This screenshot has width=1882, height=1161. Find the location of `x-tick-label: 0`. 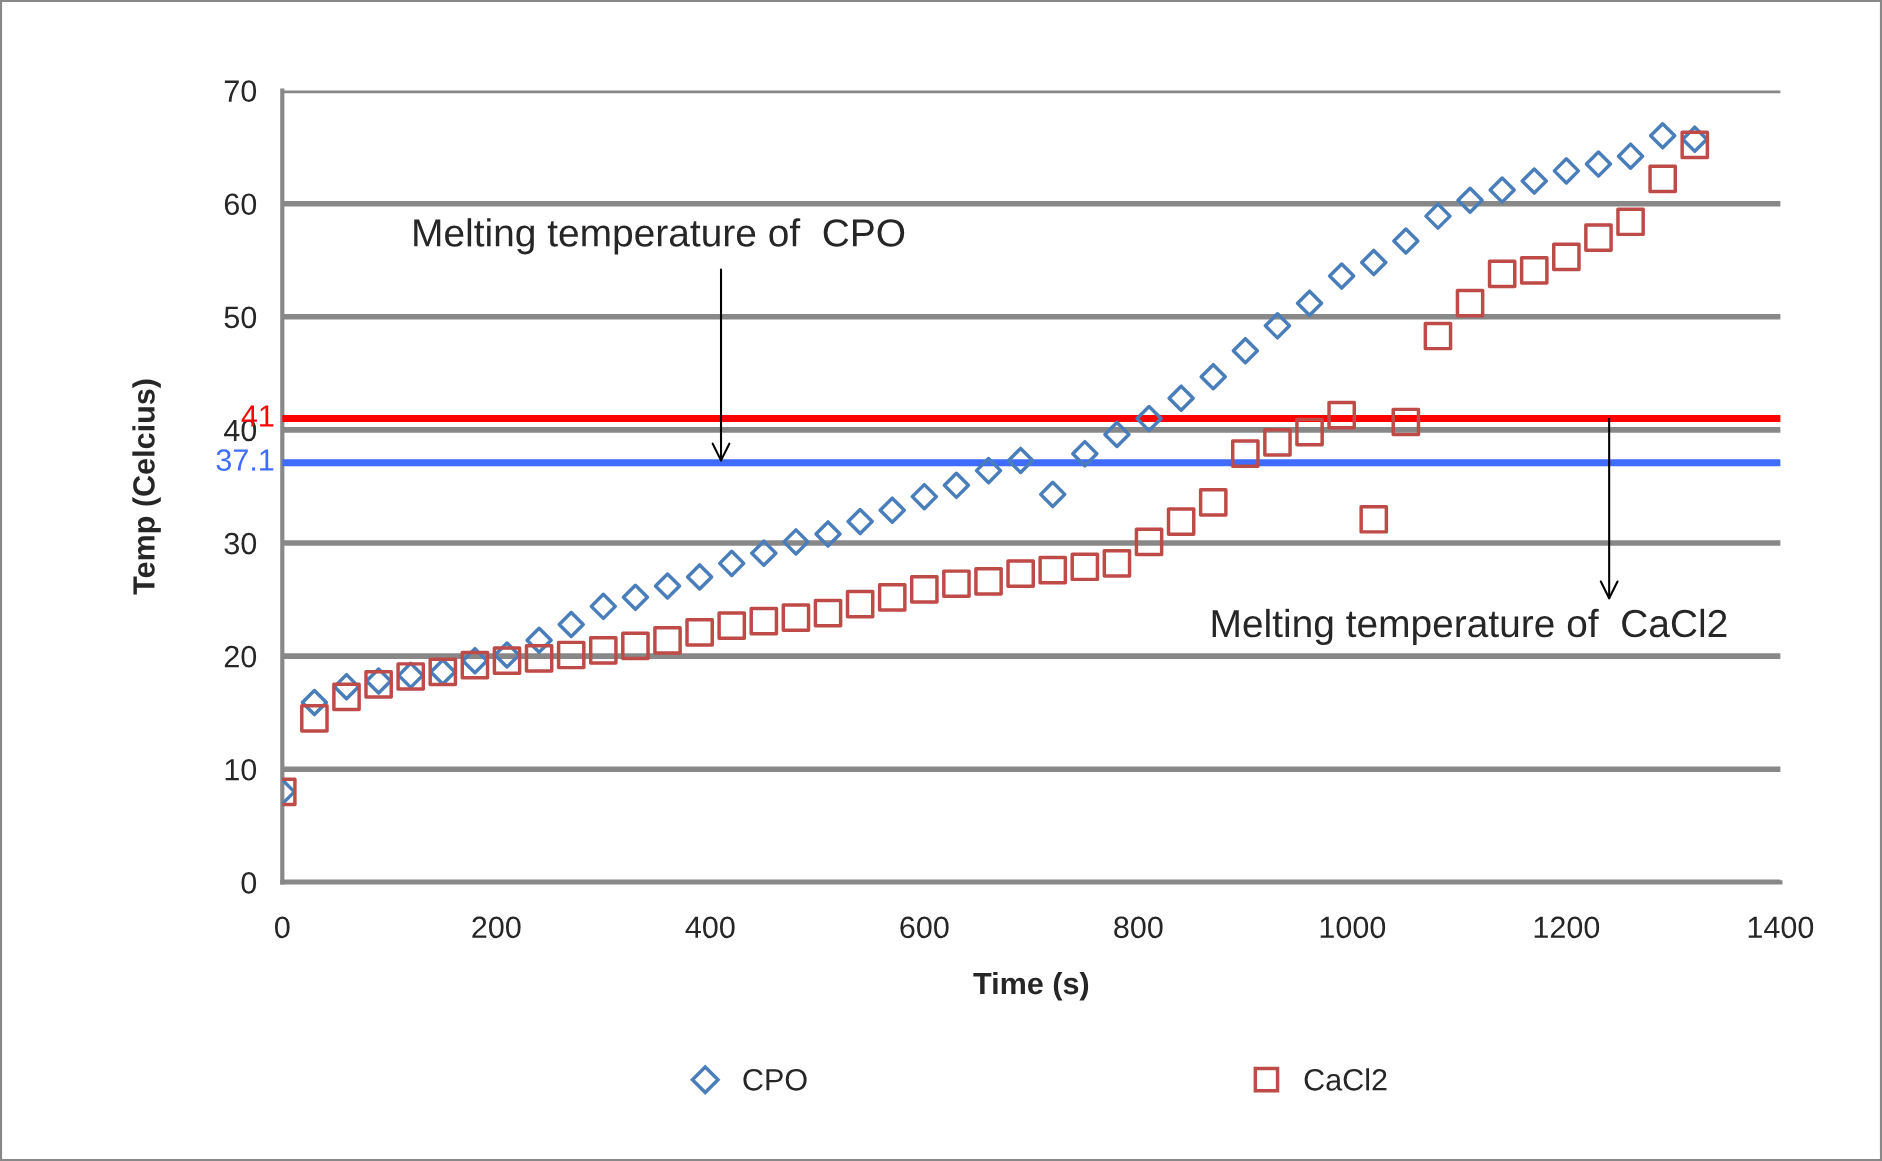

x-tick-label: 0 is located at coordinates (282, 927).